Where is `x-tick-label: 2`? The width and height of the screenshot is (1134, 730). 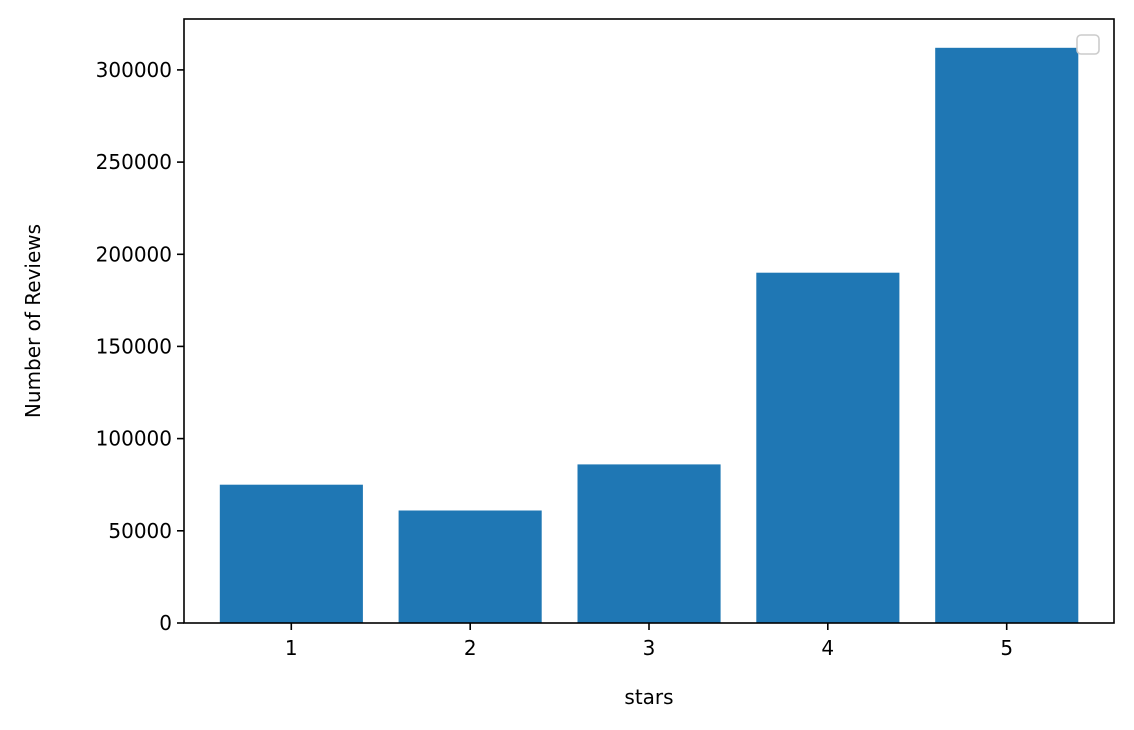
x-tick-label: 2 is located at coordinates (470, 648).